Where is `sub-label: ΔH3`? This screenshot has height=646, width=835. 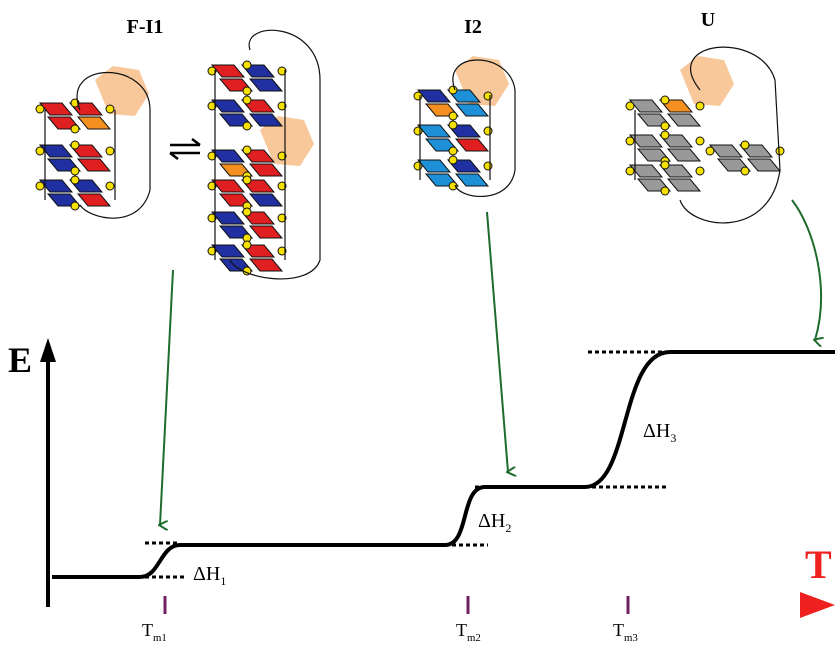 sub-label: ΔH3 is located at coordinates (659, 432).